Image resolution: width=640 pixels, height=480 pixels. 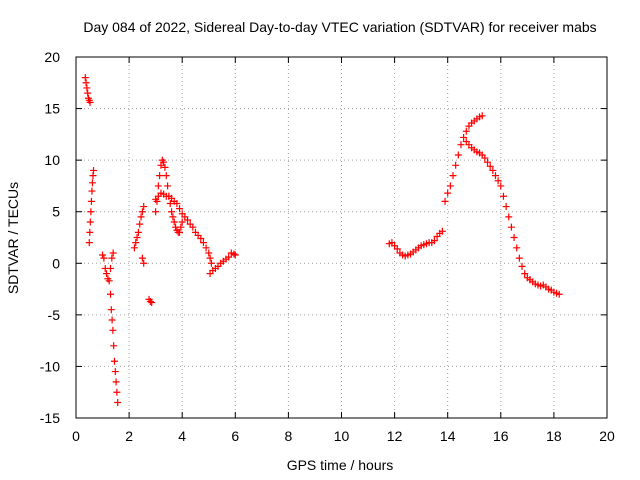 I want to click on series-seg14, so click(x=544, y=287).